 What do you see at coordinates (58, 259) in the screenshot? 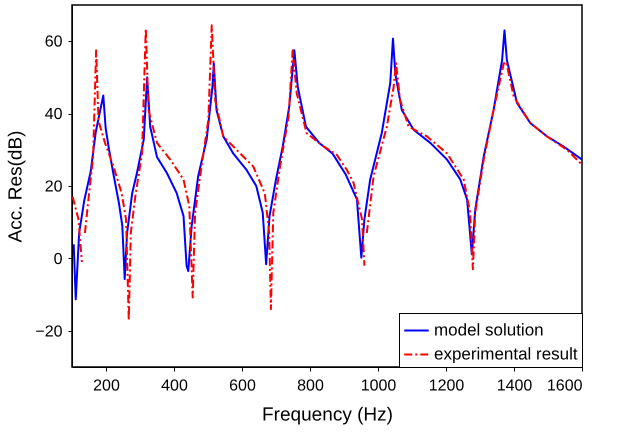
I see `y-tick-label: 0` at bounding box center [58, 259].